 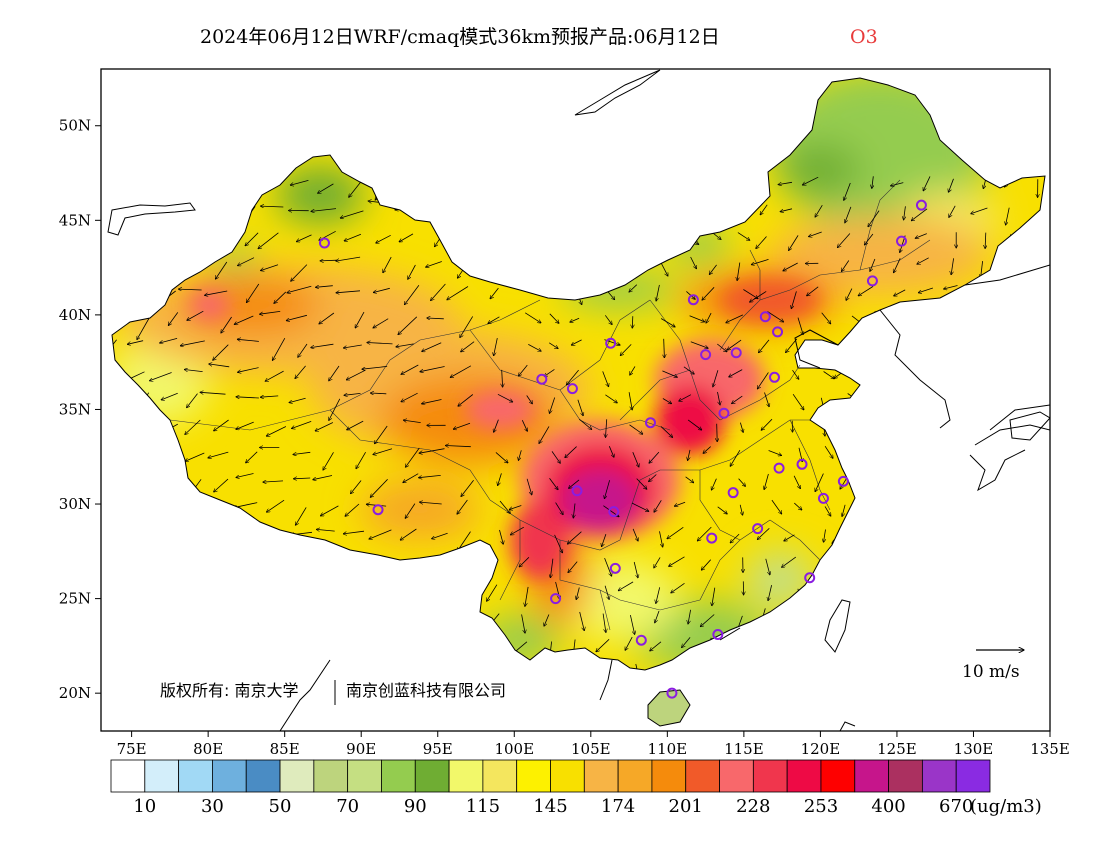 What do you see at coordinates (212, 806) in the screenshot?
I see `colorbar-label: 30` at bounding box center [212, 806].